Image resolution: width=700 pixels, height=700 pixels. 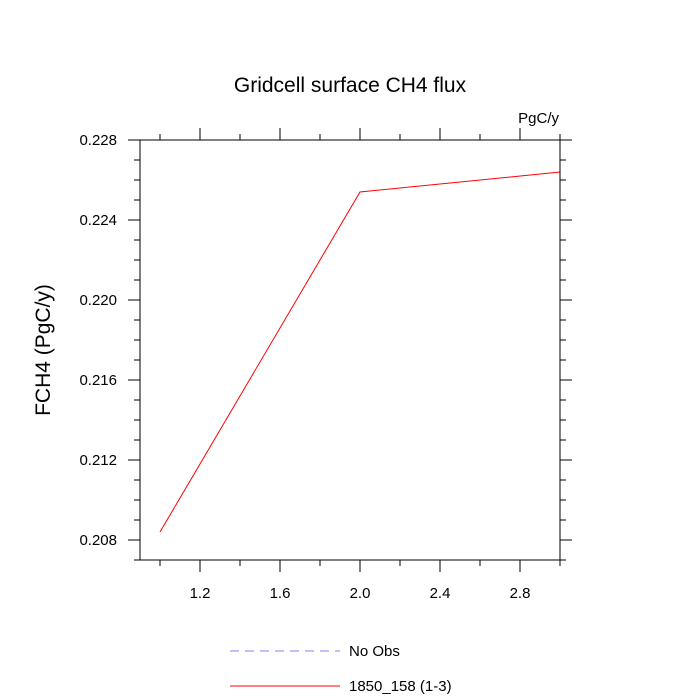 I want to click on y-tick-label: 0.212, so click(x=98, y=460).